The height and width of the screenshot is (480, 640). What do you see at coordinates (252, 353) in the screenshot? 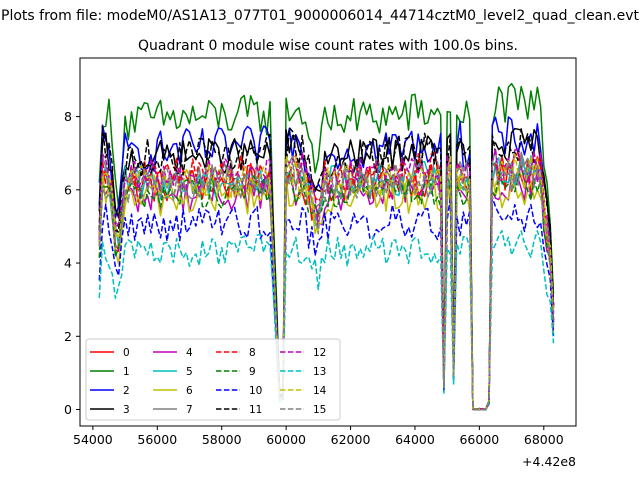
I see `legend-label-8: 8` at bounding box center [252, 353].